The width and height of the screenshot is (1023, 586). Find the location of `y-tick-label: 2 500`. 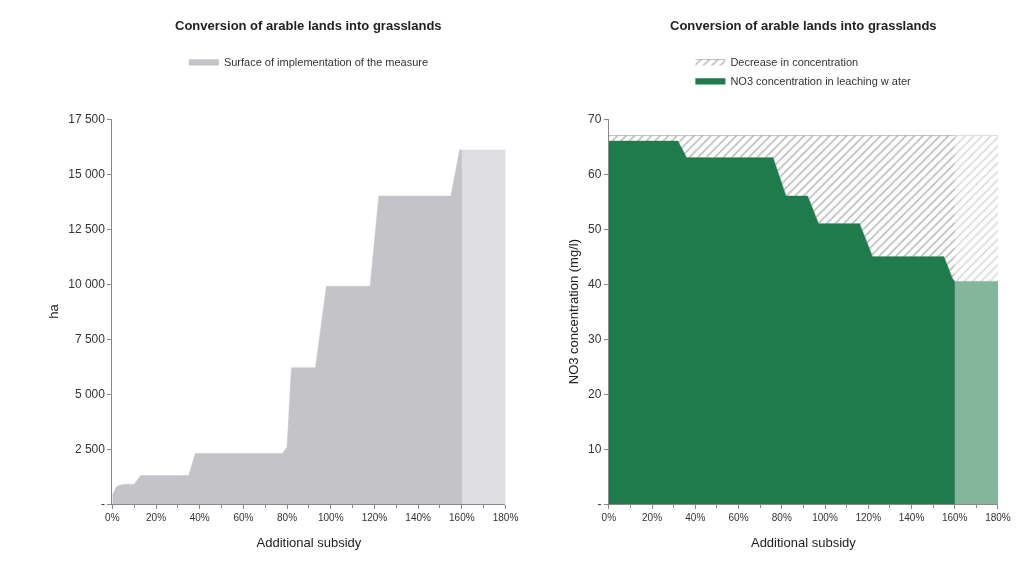

y-tick-label: 2 500 is located at coordinates (90, 449).